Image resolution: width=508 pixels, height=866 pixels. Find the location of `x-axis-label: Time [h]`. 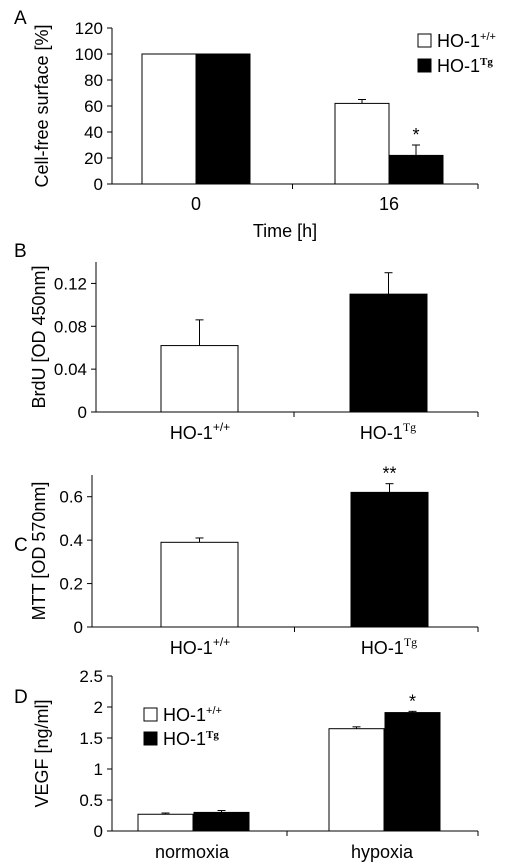

x-axis-label: Time [h] is located at coordinates (285, 231).